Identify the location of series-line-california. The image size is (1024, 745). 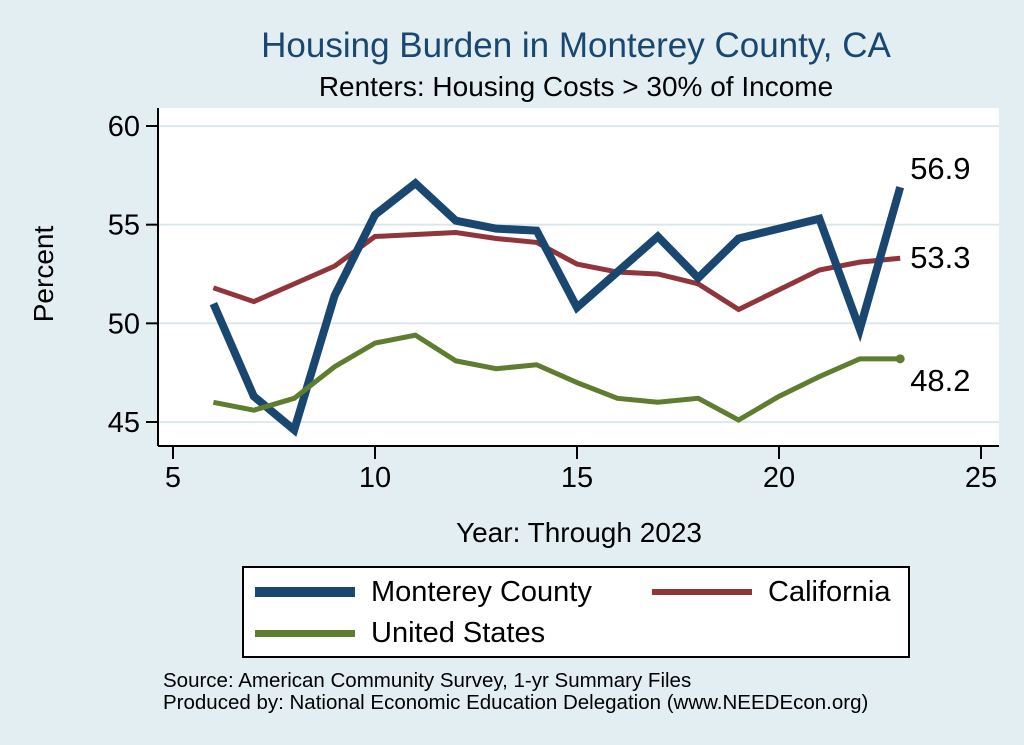
(556, 271).